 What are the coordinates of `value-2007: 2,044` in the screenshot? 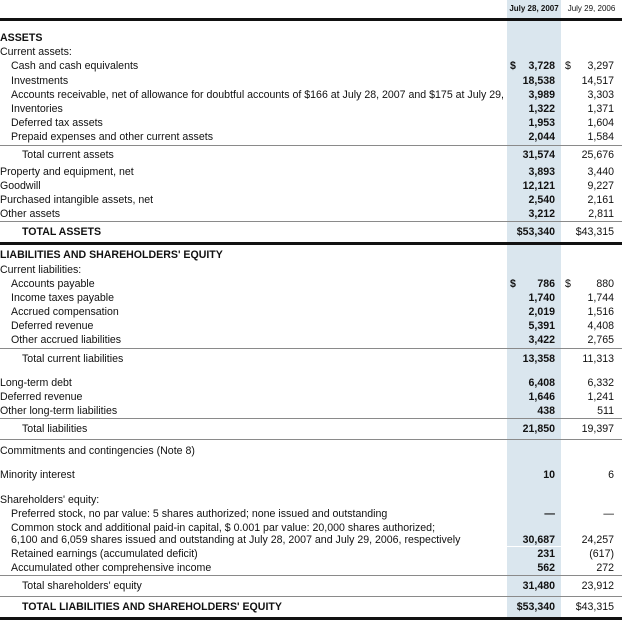 It's located at (541, 137).